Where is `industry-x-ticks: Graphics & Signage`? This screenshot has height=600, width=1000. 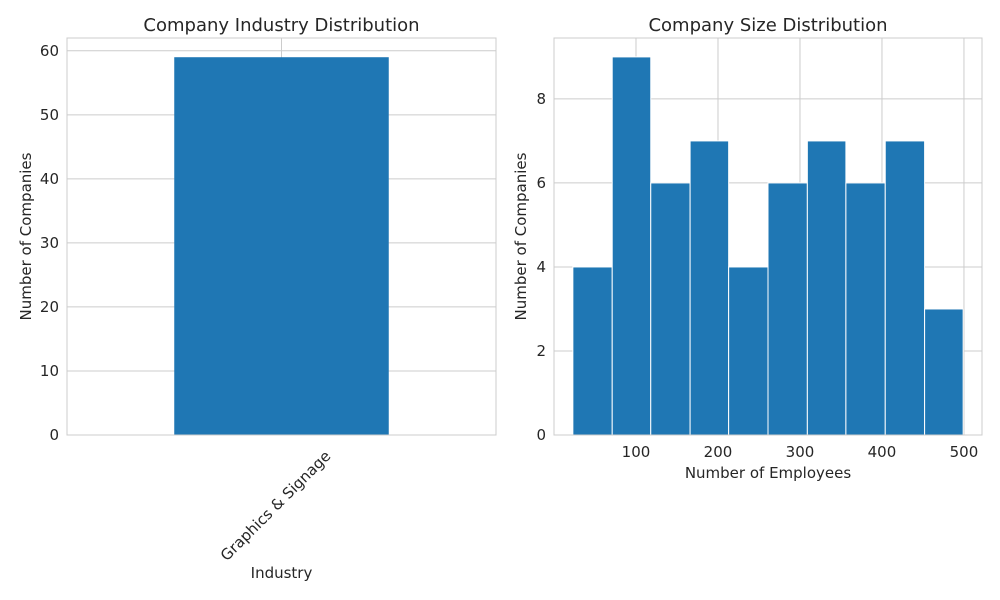 industry-x-ticks: Graphics & Signage is located at coordinates (275, 505).